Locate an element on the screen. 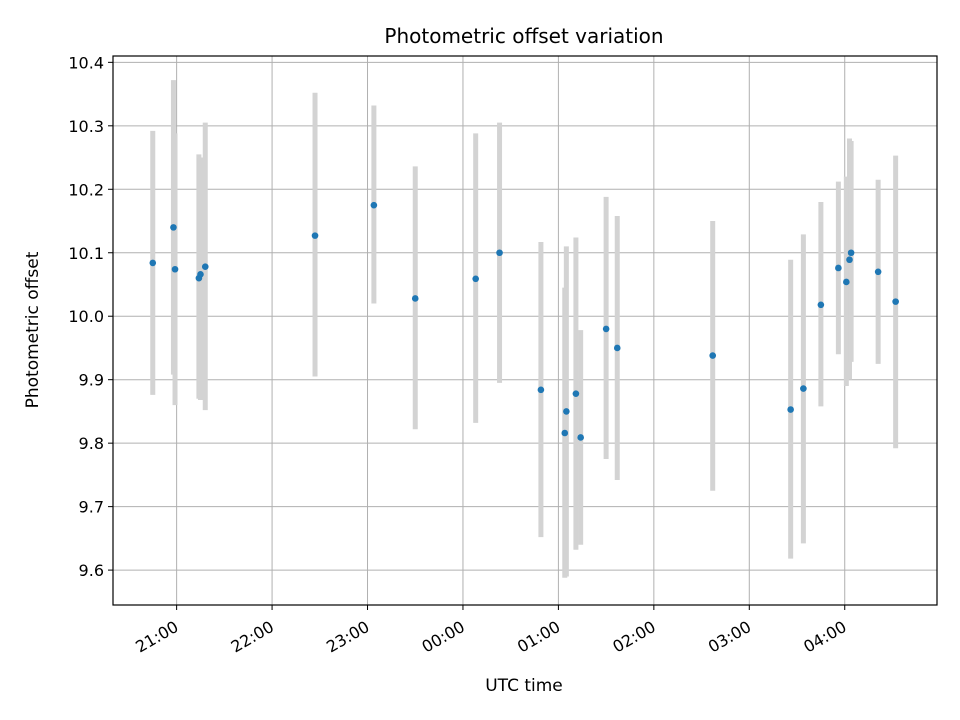 This screenshot has height=720, width=960. y-tick-label: 10.0 is located at coordinates (86, 316).